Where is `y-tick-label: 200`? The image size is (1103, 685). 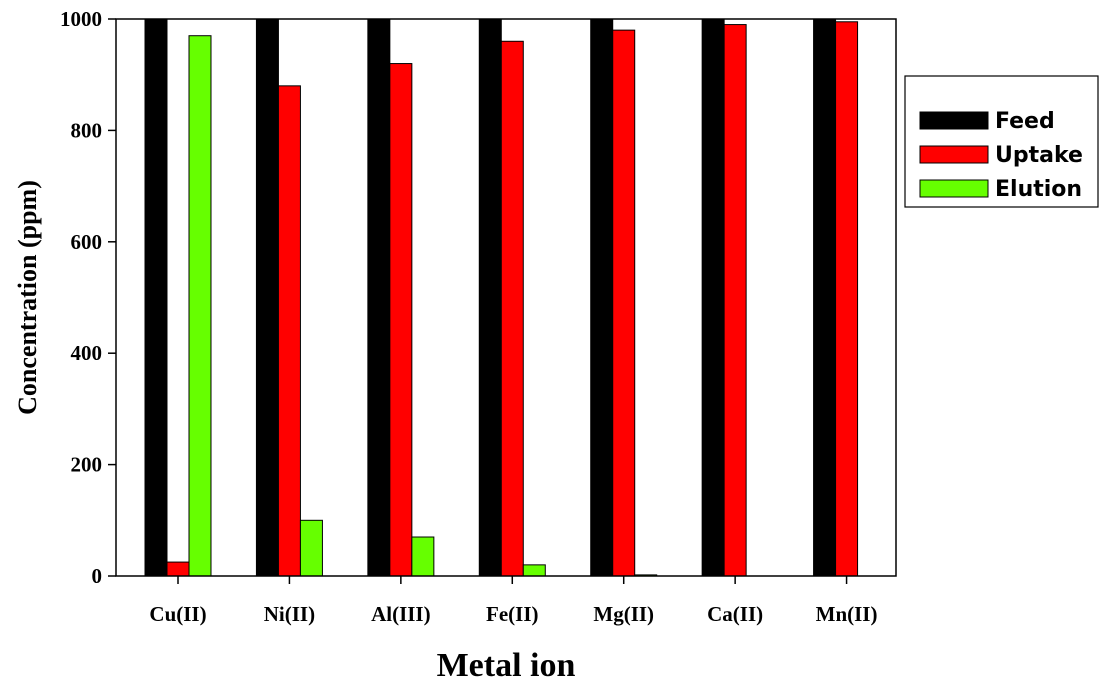
y-tick-label: 200 is located at coordinates (87, 465).